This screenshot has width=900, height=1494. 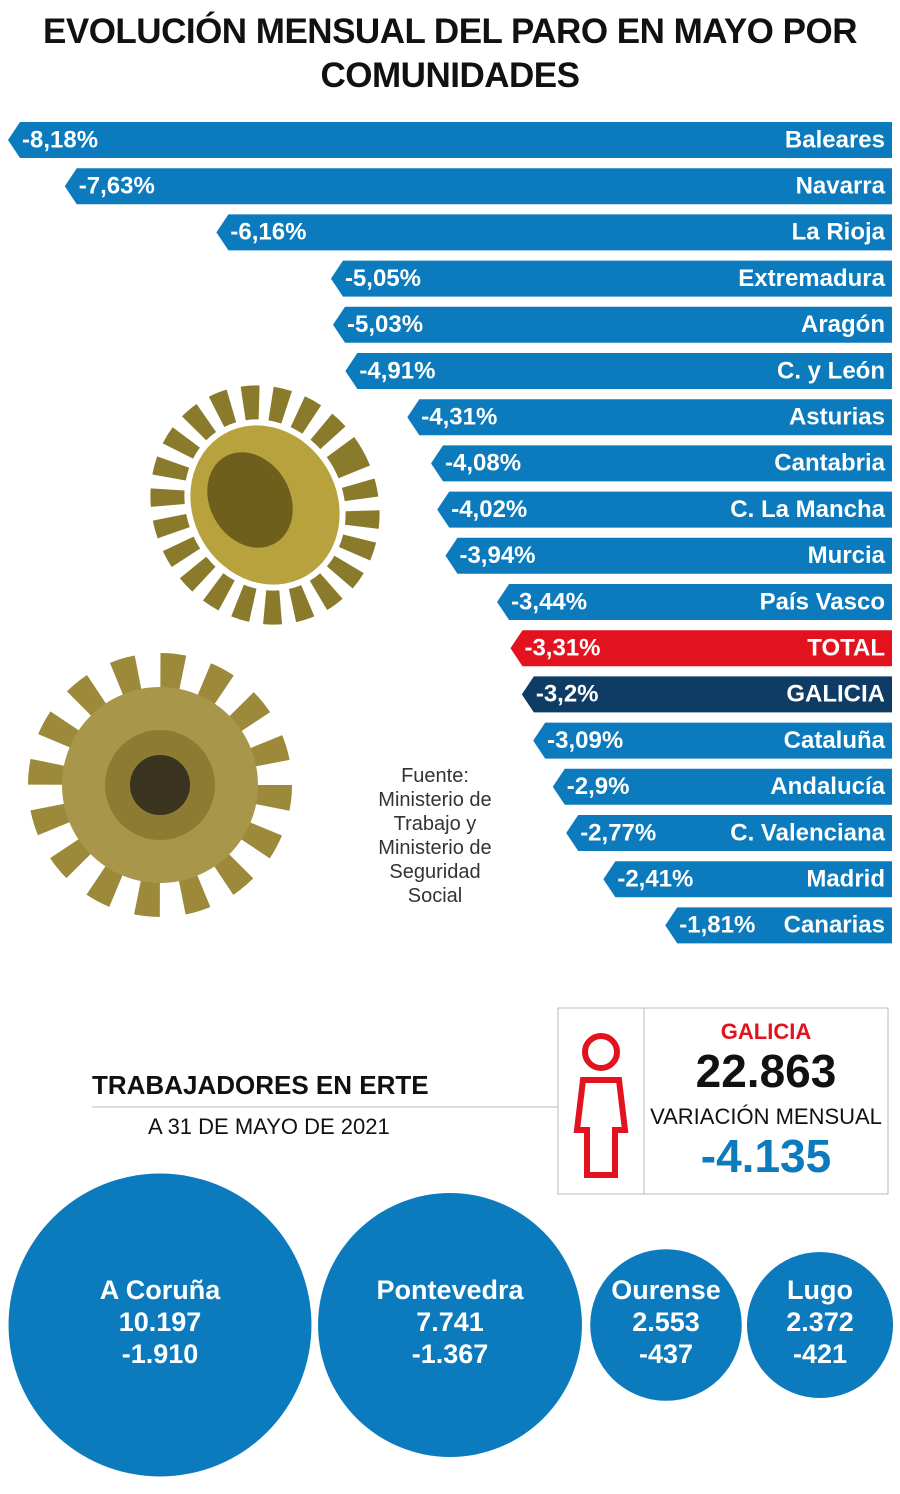 I want to click on category-label: País Vasco, so click(x=822, y=601).